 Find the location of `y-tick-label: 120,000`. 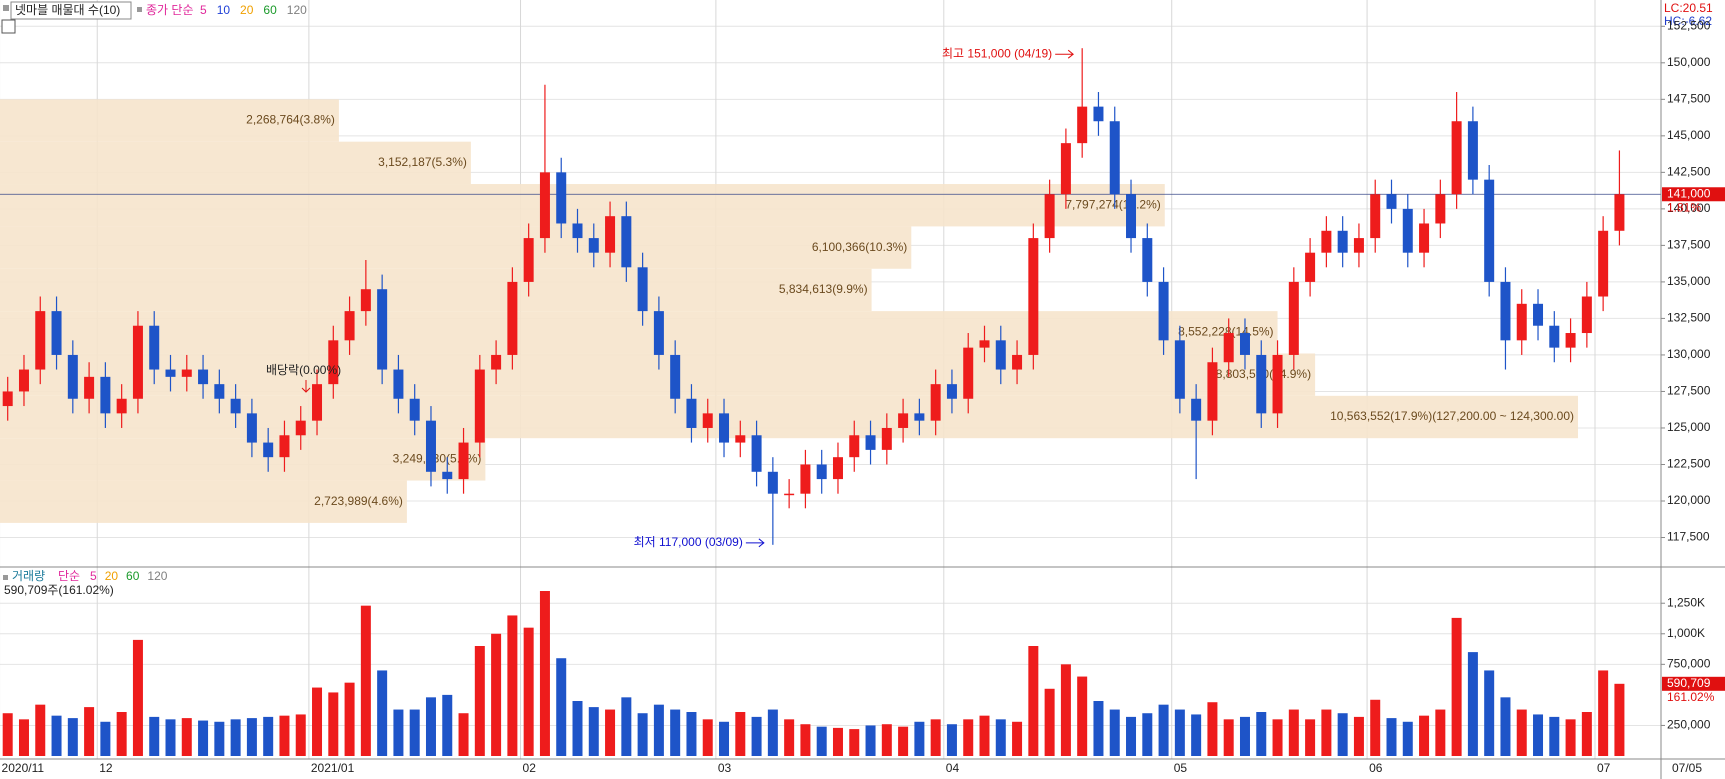

y-tick-label: 120,000 is located at coordinates (1689, 500).